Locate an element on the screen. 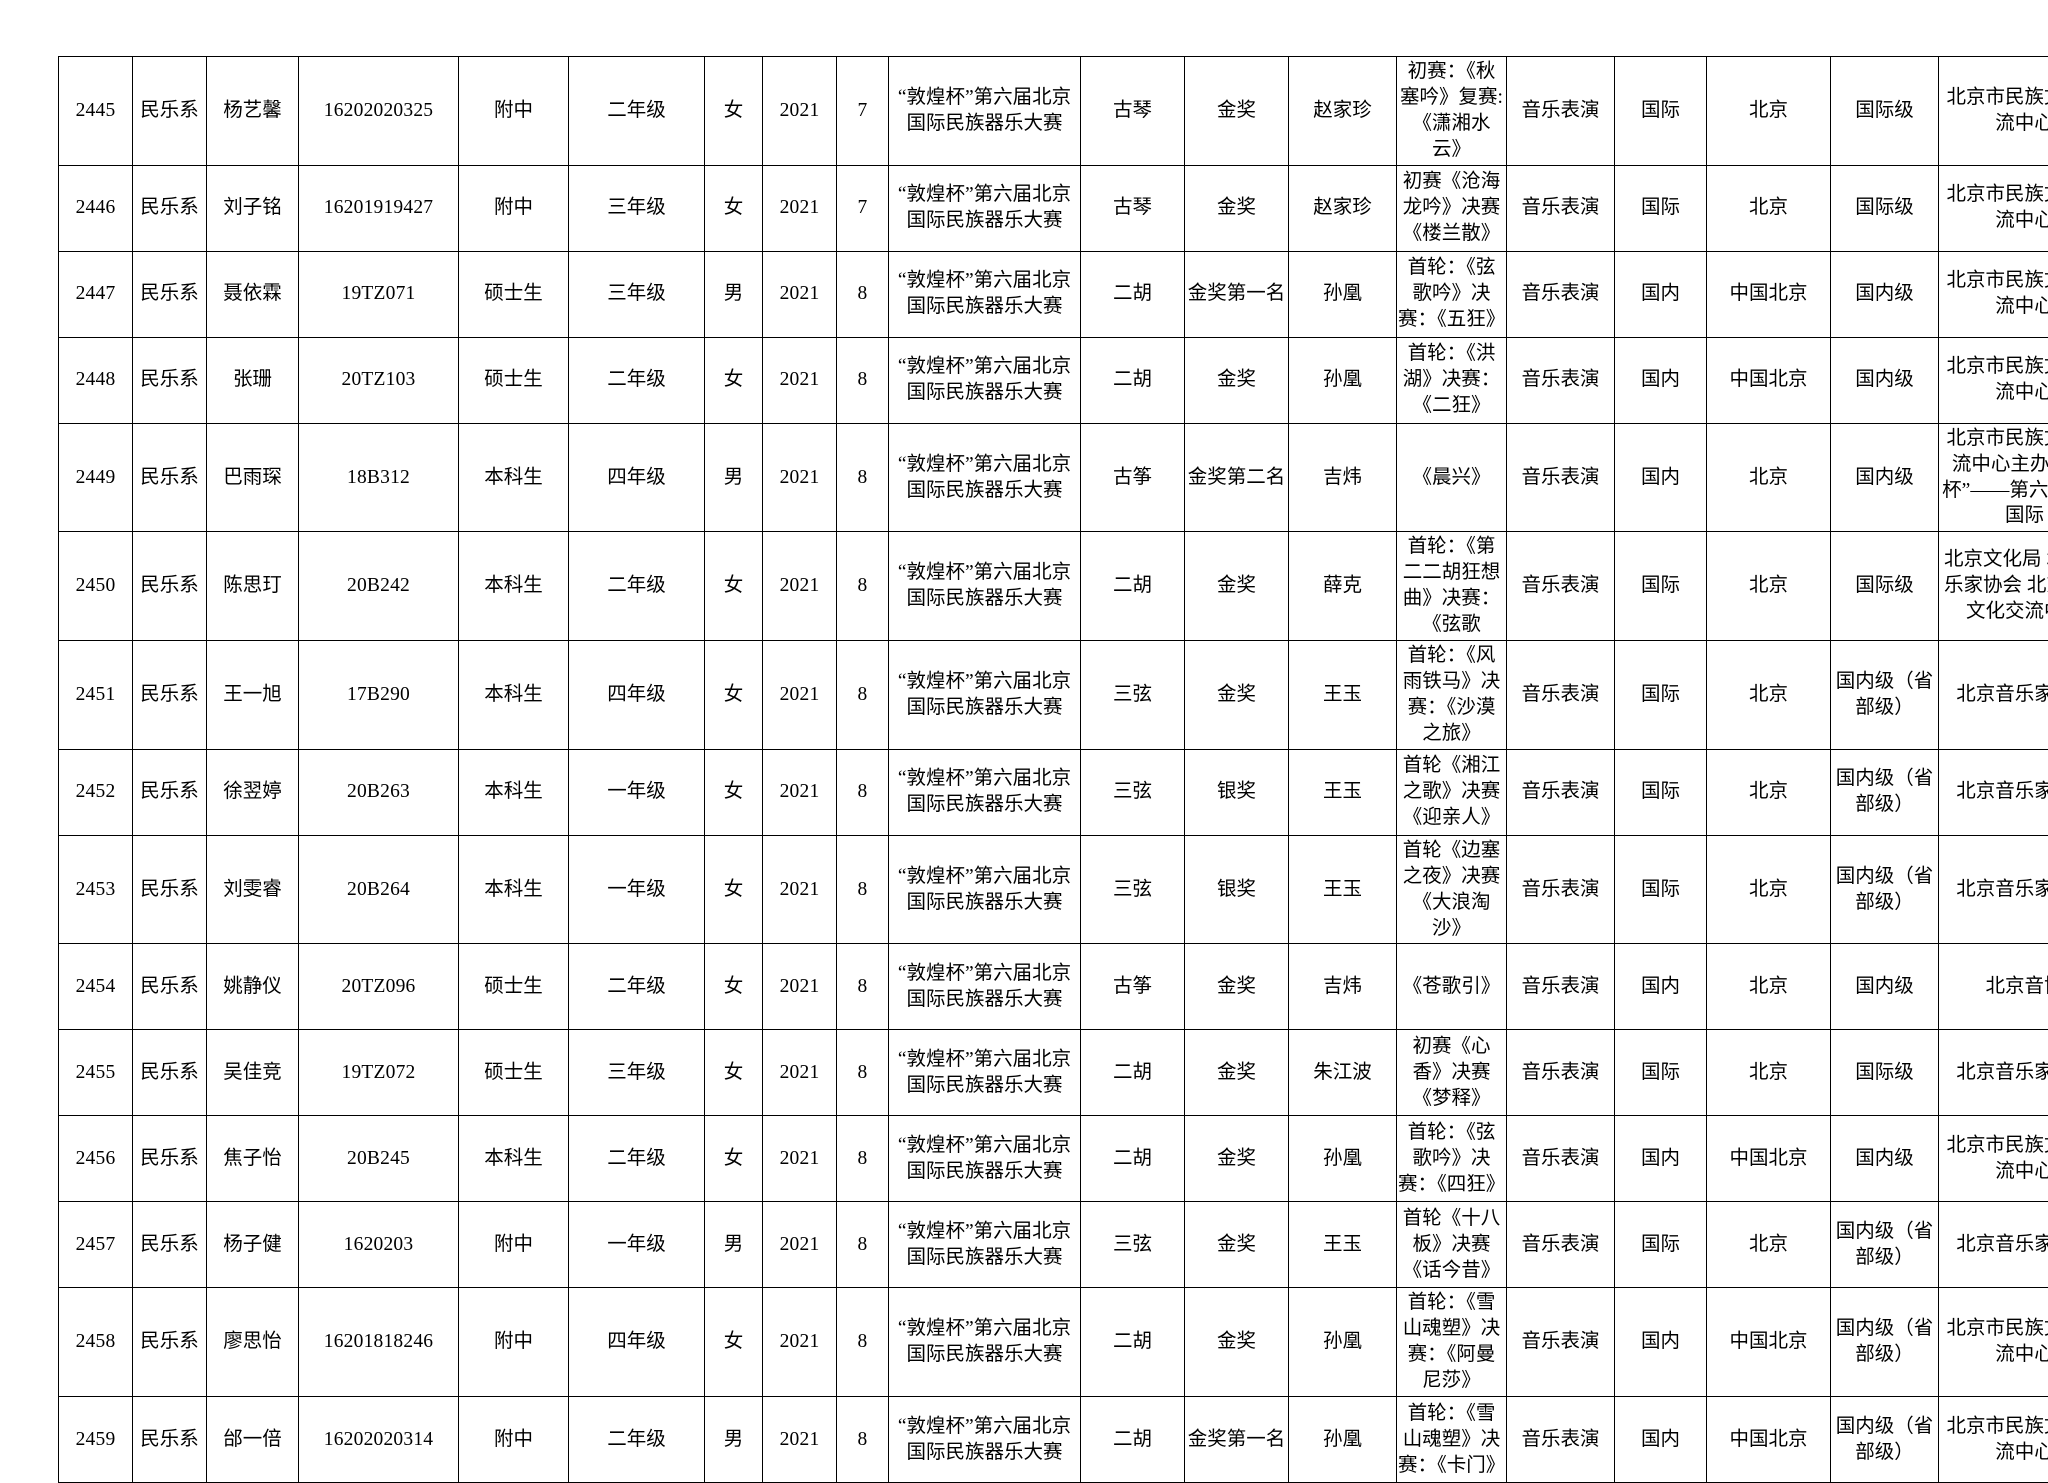  cell-text: 刘雯睿 is located at coordinates (252, 889).